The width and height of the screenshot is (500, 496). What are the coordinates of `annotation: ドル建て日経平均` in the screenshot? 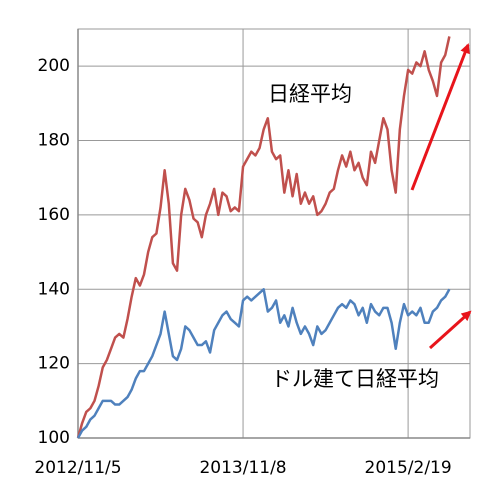 It's located at (355, 379).